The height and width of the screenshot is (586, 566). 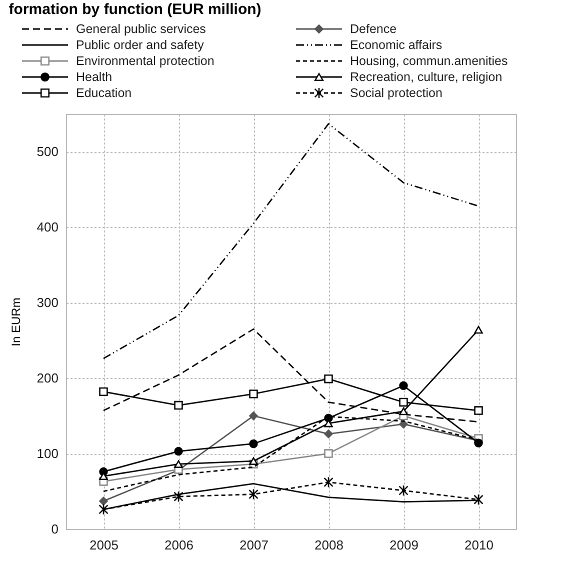 What do you see at coordinates (179, 545) in the screenshot?
I see `x-tick-label: 2006` at bounding box center [179, 545].